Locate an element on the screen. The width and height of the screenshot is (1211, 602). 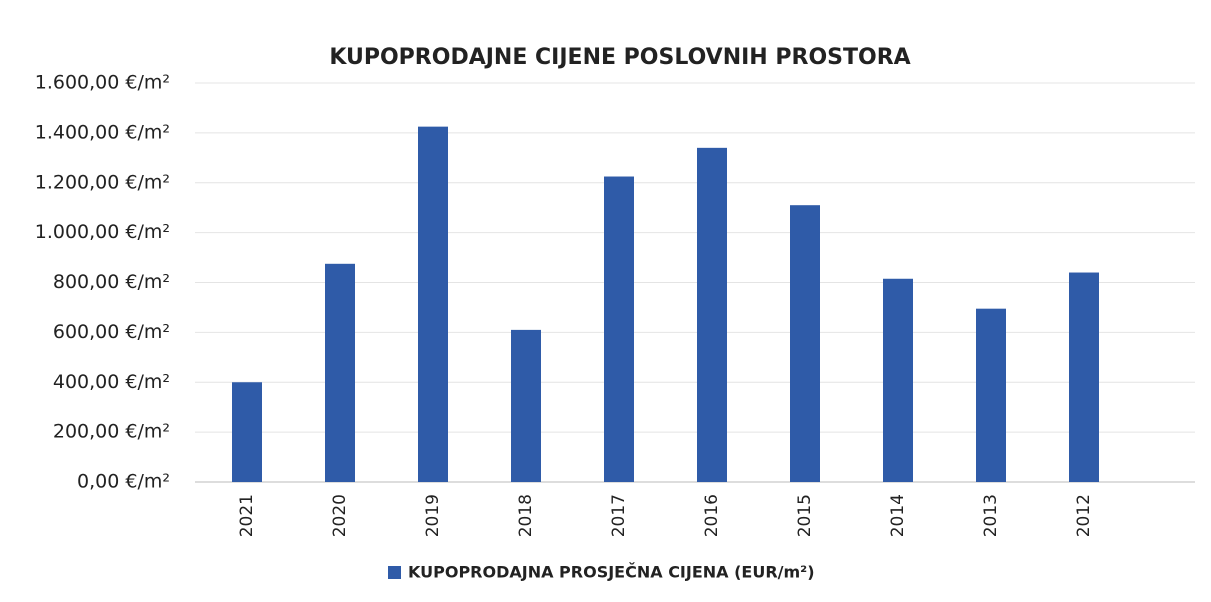
y-tick-label: 1.600,00 €/m² is located at coordinates (102, 83).